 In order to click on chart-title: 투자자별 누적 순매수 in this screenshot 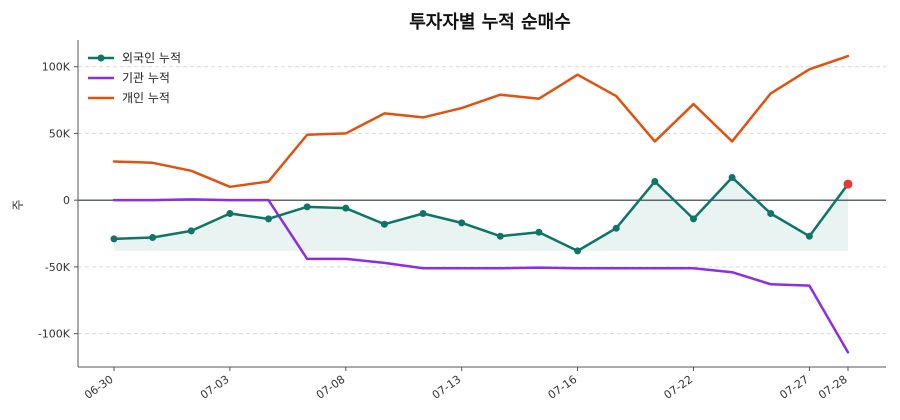, I will do `click(490, 22)`.